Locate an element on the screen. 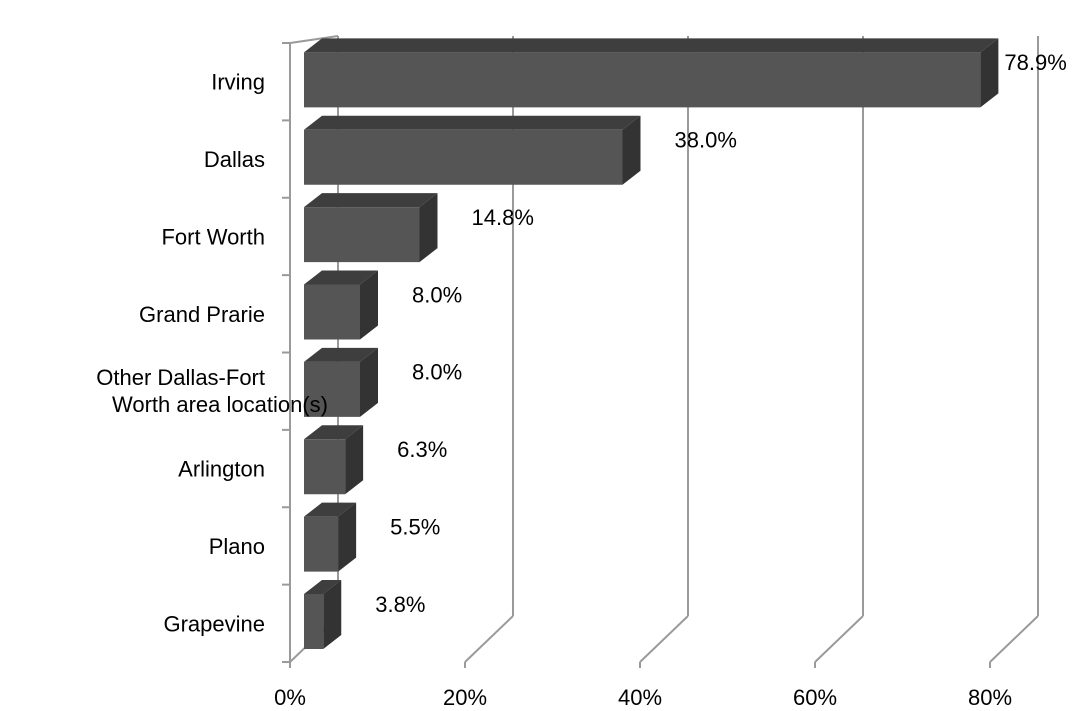  data-label: 38.0% is located at coordinates (706, 140).